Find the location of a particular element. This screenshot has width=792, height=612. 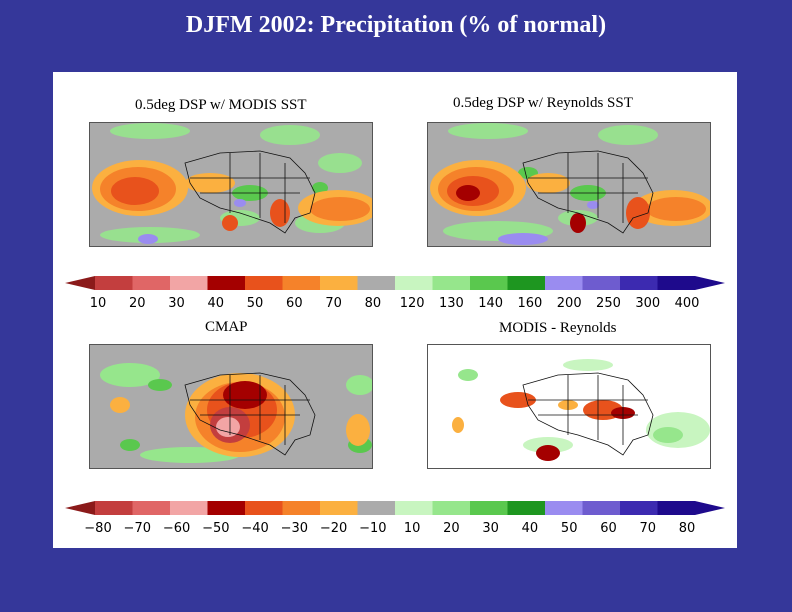

panel-title-modis: 0.5deg DSP w/ MODIS SST is located at coordinates (221, 105).